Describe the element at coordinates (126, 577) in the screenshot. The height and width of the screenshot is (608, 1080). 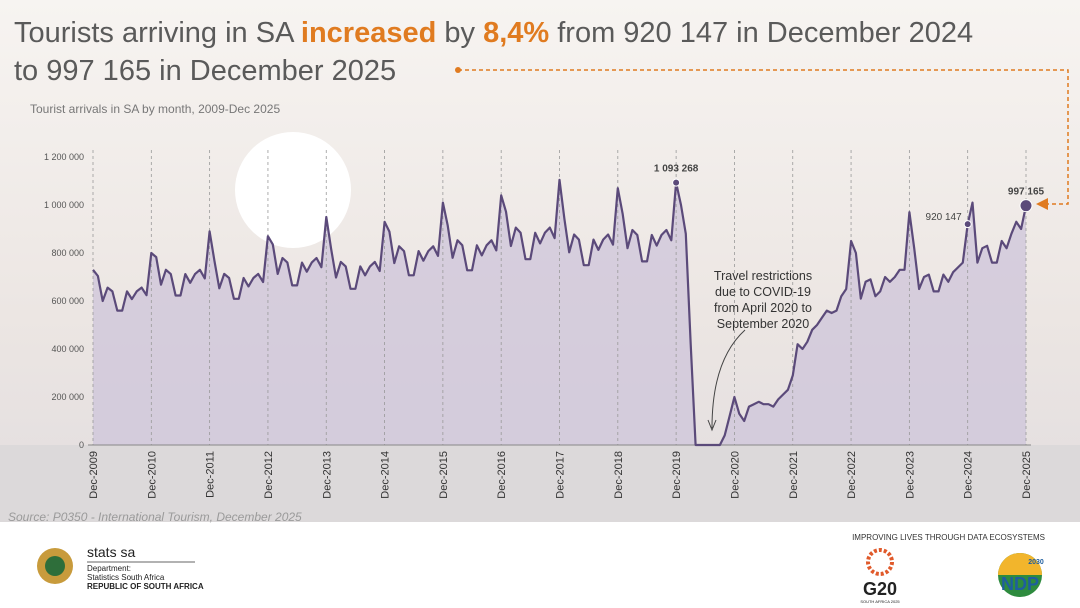
I see `dept-name: Statistics South Africa` at that location.